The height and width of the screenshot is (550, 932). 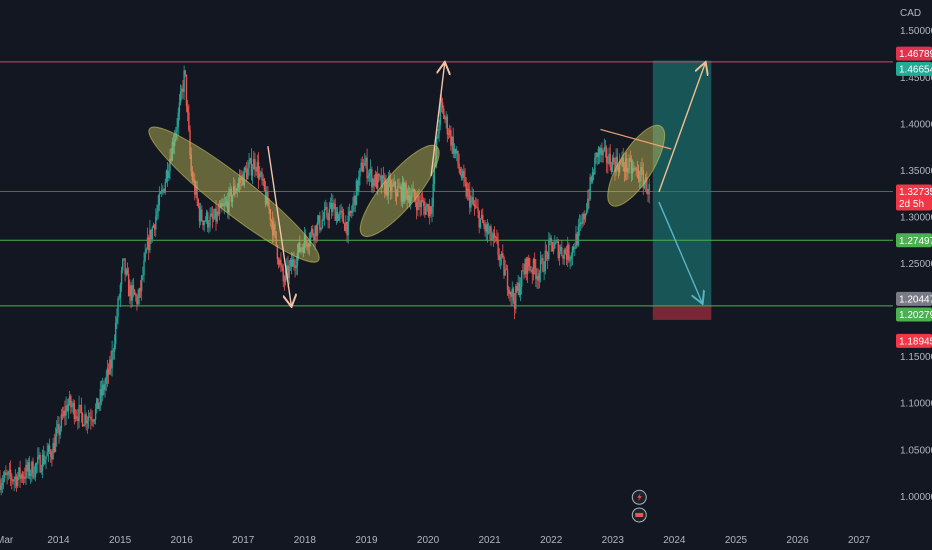 What do you see at coordinates (636, 139) in the screenshot?
I see `trend-line` at bounding box center [636, 139].